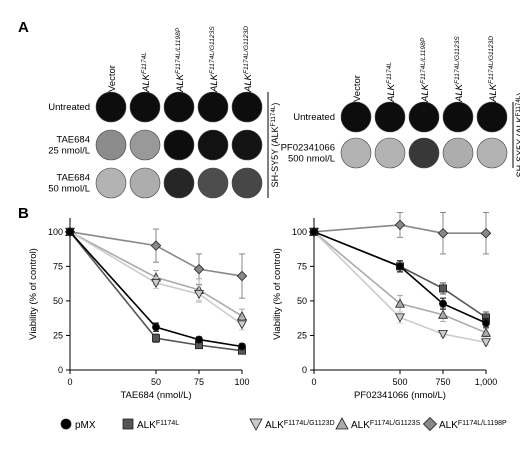 The width and height of the screenshot is (520, 451). Describe the element at coordinates (156, 382) in the screenshot. I see `x-tick-label: 50` at that location.